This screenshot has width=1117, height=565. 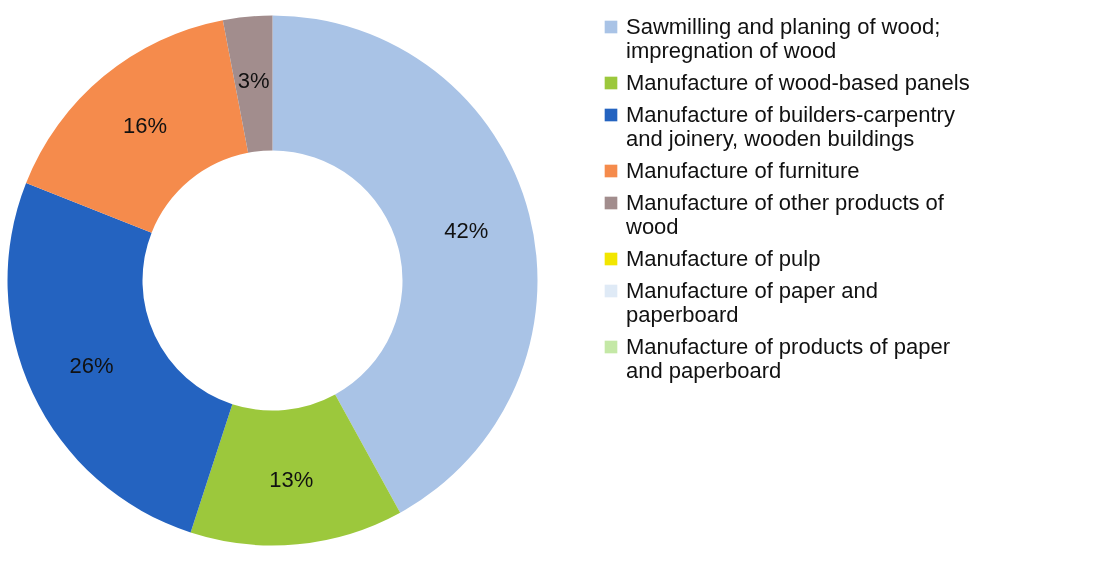 What do you see at coordinates (788, 358) in the screenshot?
I see `legend-label: Manufacture of products of paper and paperboard` at bounding box center [788, 358].